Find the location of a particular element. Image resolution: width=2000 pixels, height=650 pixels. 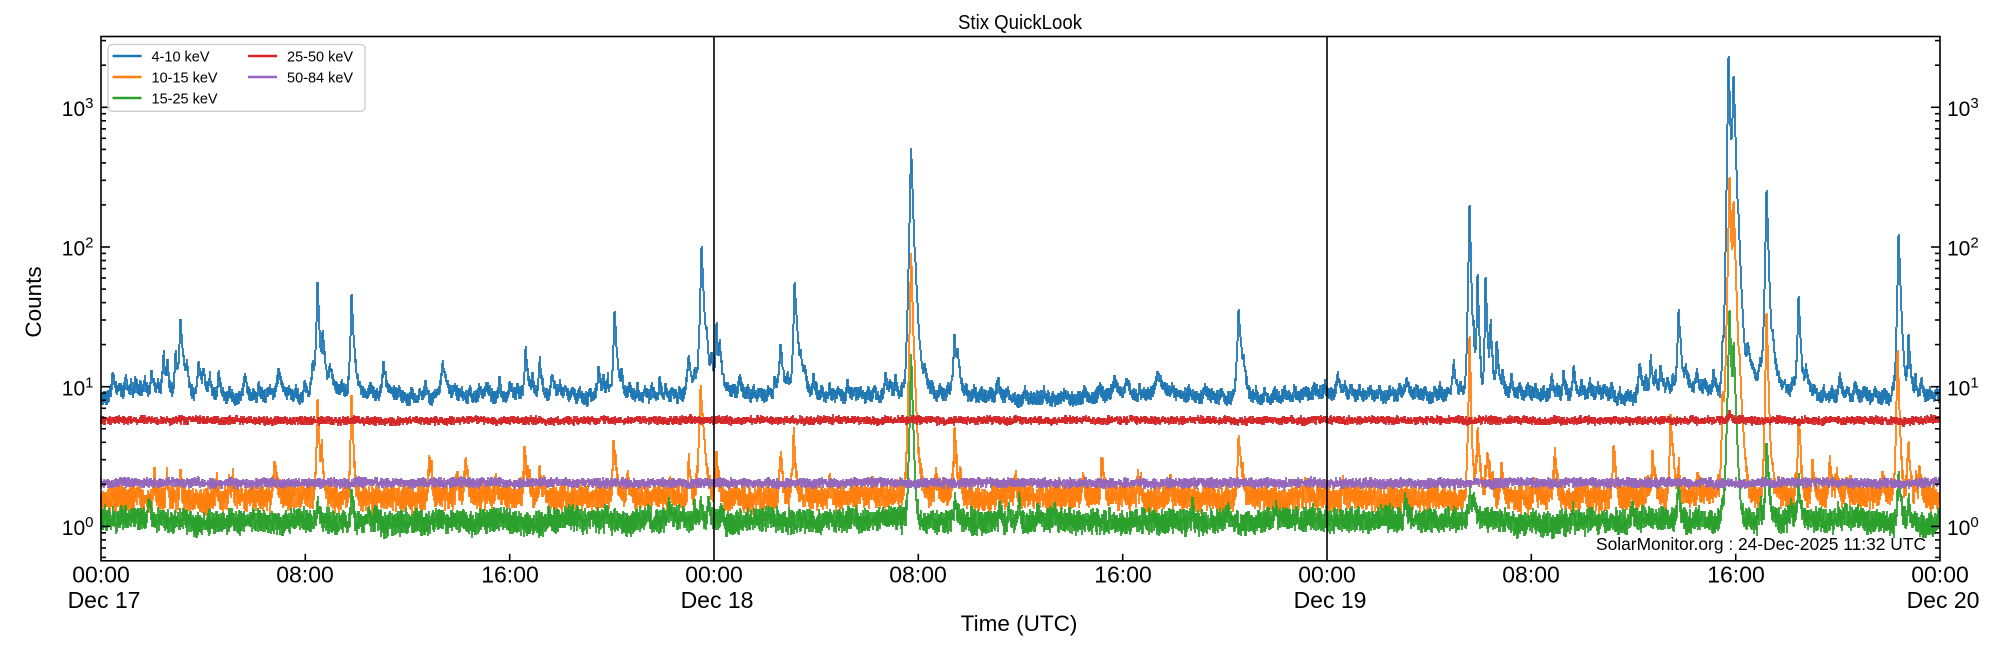

svg-text: Counts is located at coordinates (33, 301).